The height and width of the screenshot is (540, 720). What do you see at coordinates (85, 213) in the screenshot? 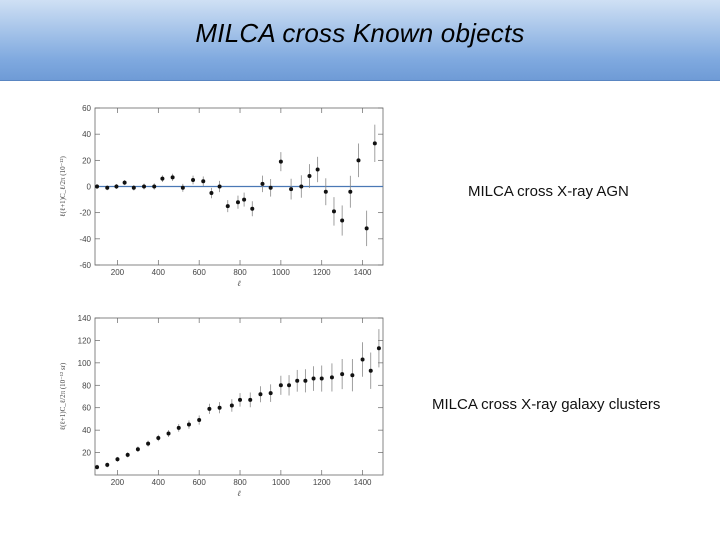
I see `y-tick-label: -20` at bounding box center [85, 213].